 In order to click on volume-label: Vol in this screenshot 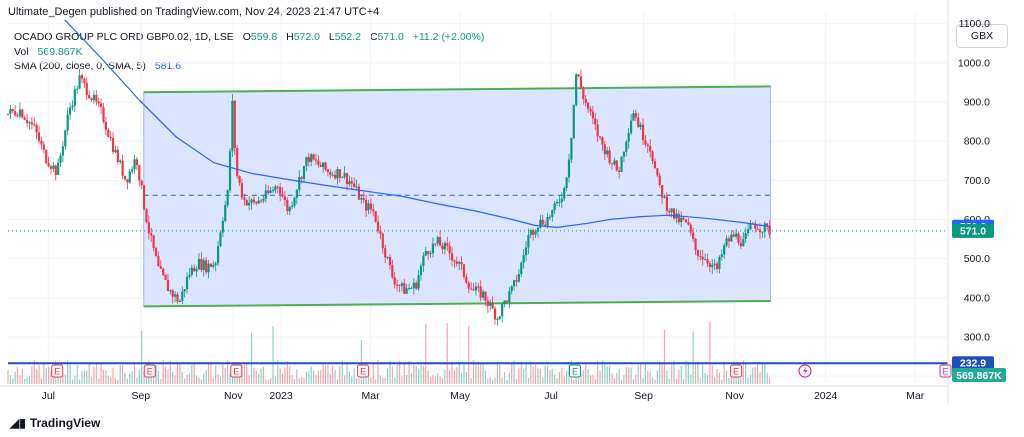, I will do `click(21, 51)`.